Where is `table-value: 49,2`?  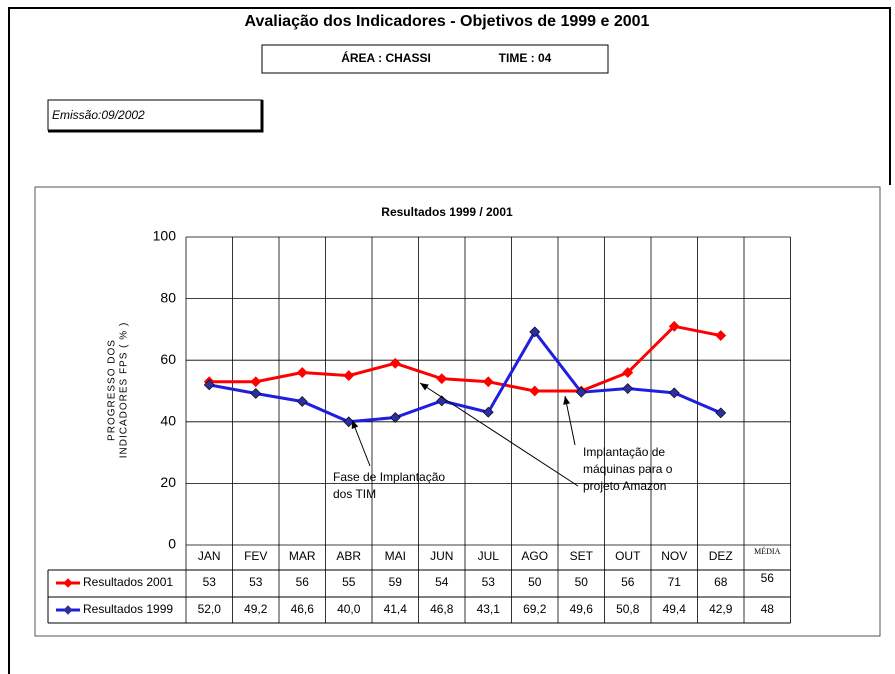 table-value: 49,2 is located at coordinates (256, 609).